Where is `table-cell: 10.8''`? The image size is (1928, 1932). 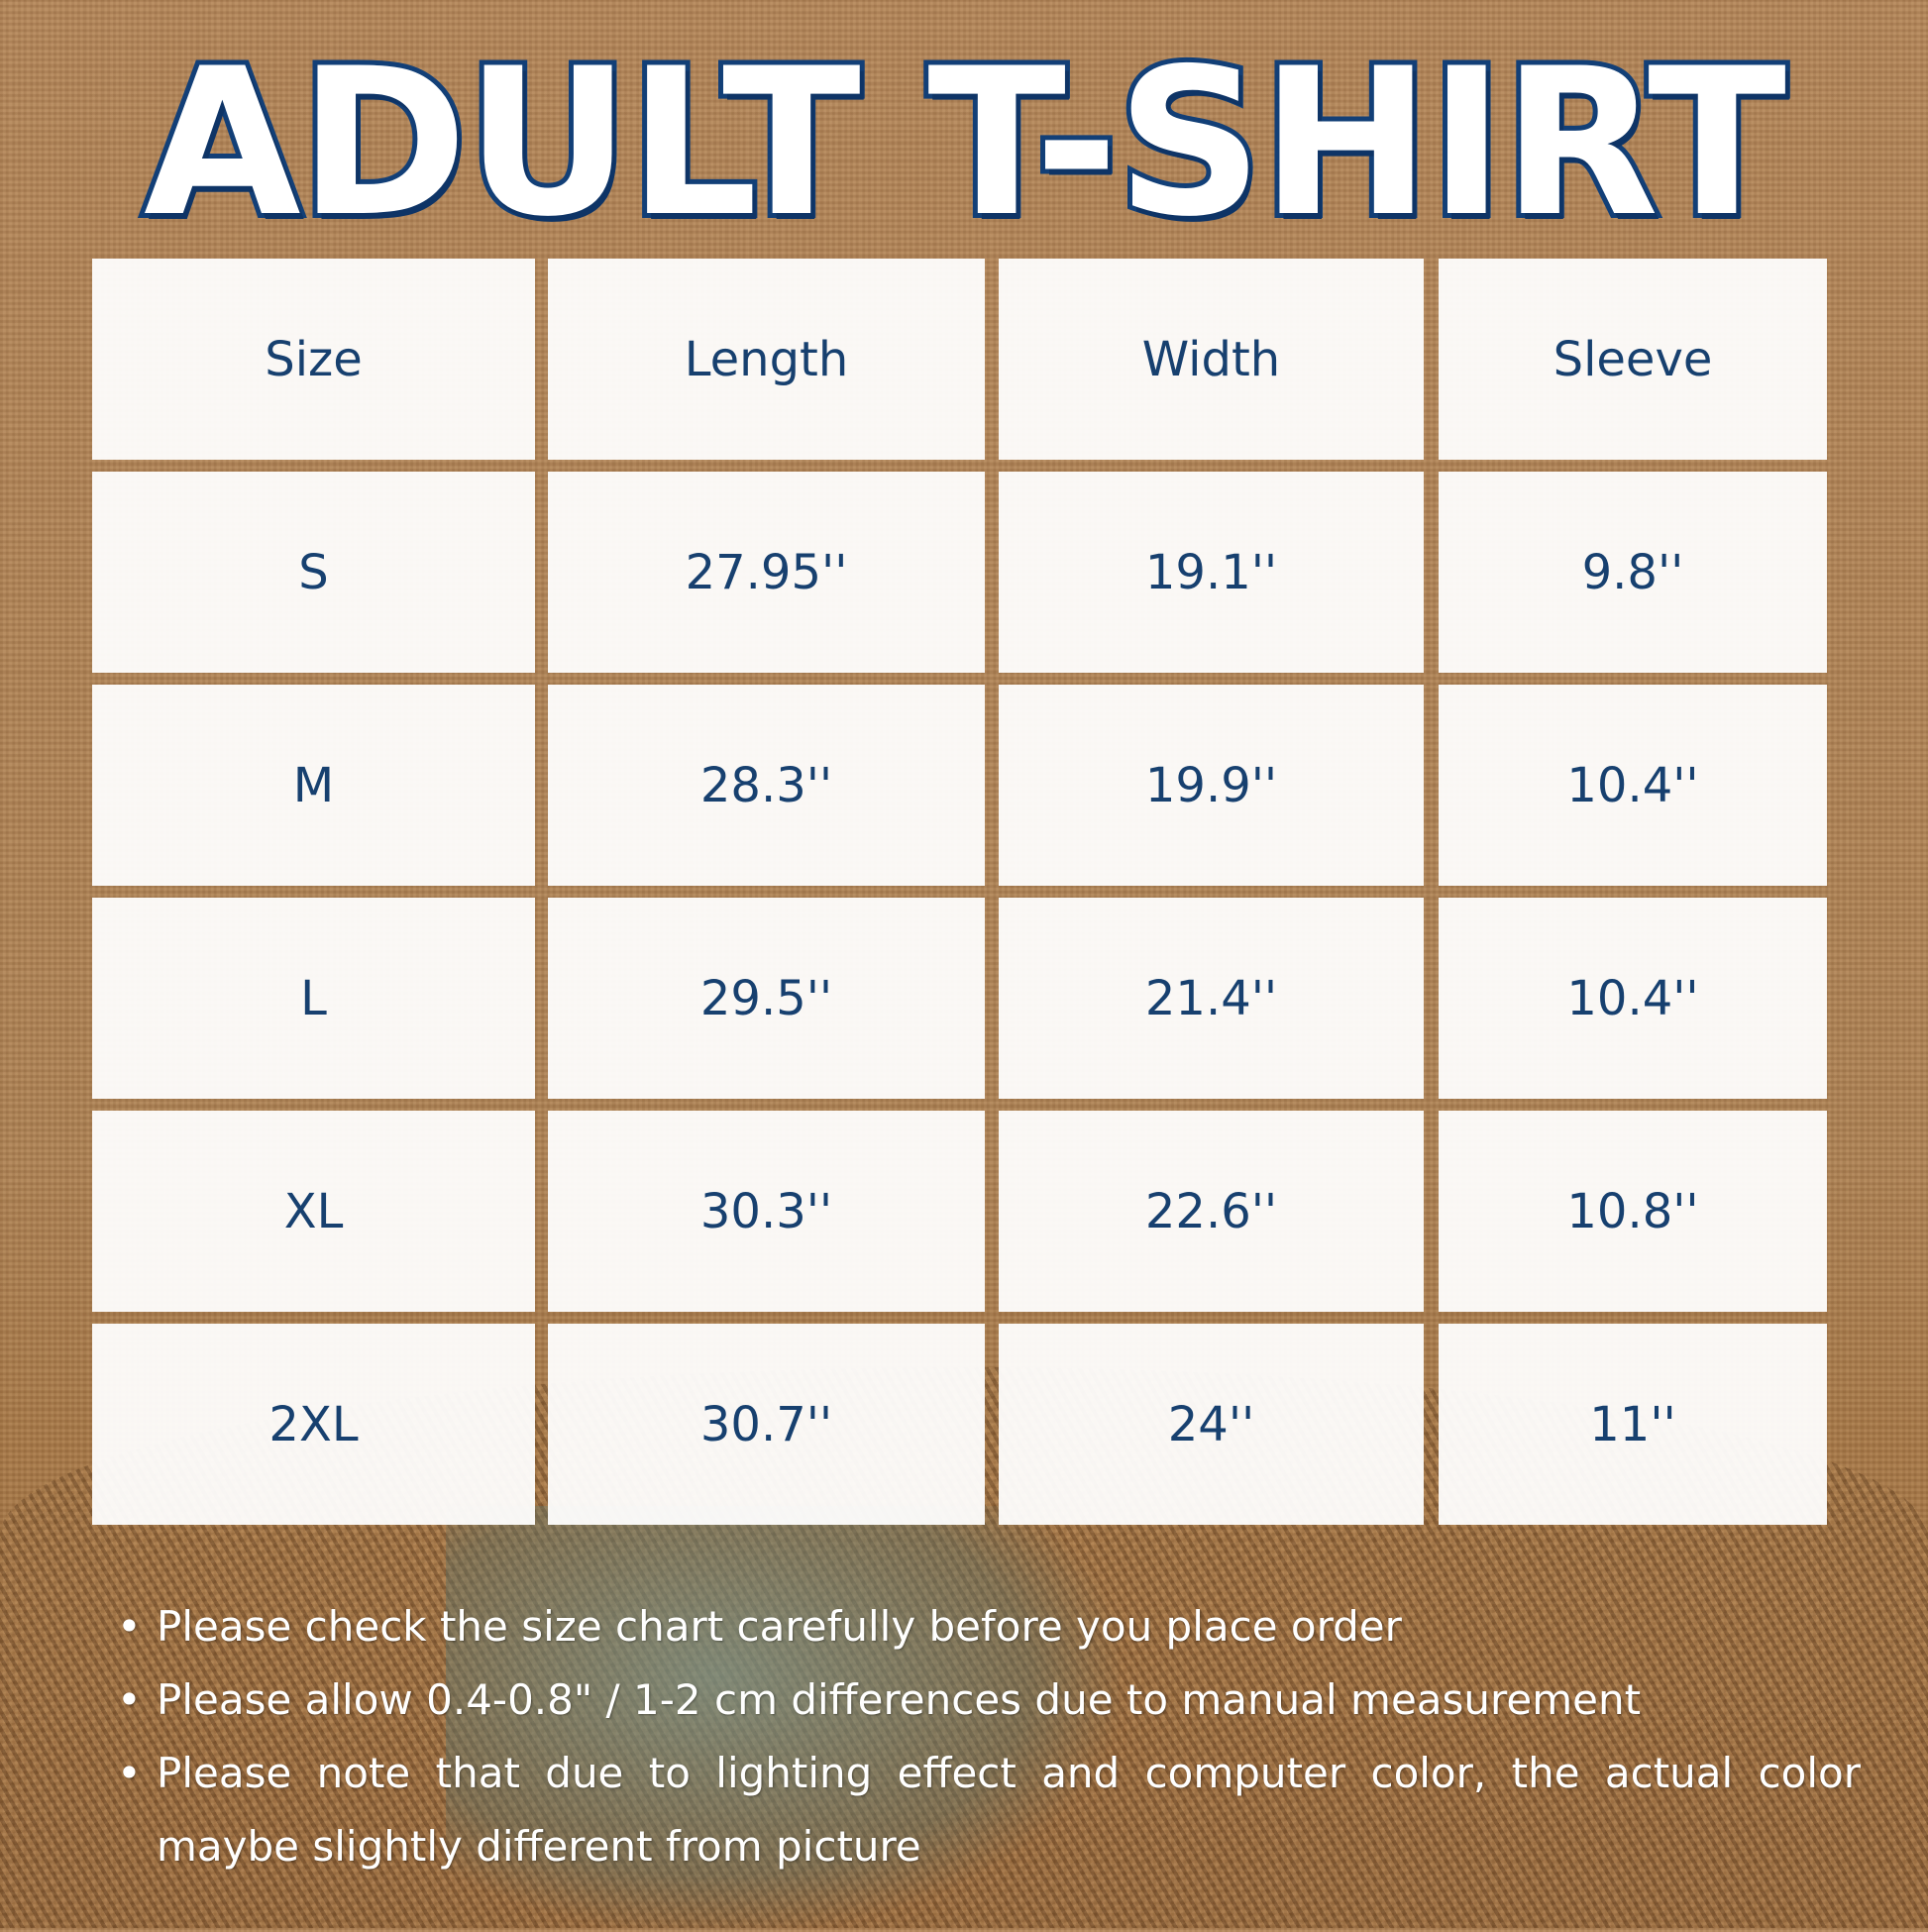
table-cell: 10.8'' is located at coordinates (1633, 1211).